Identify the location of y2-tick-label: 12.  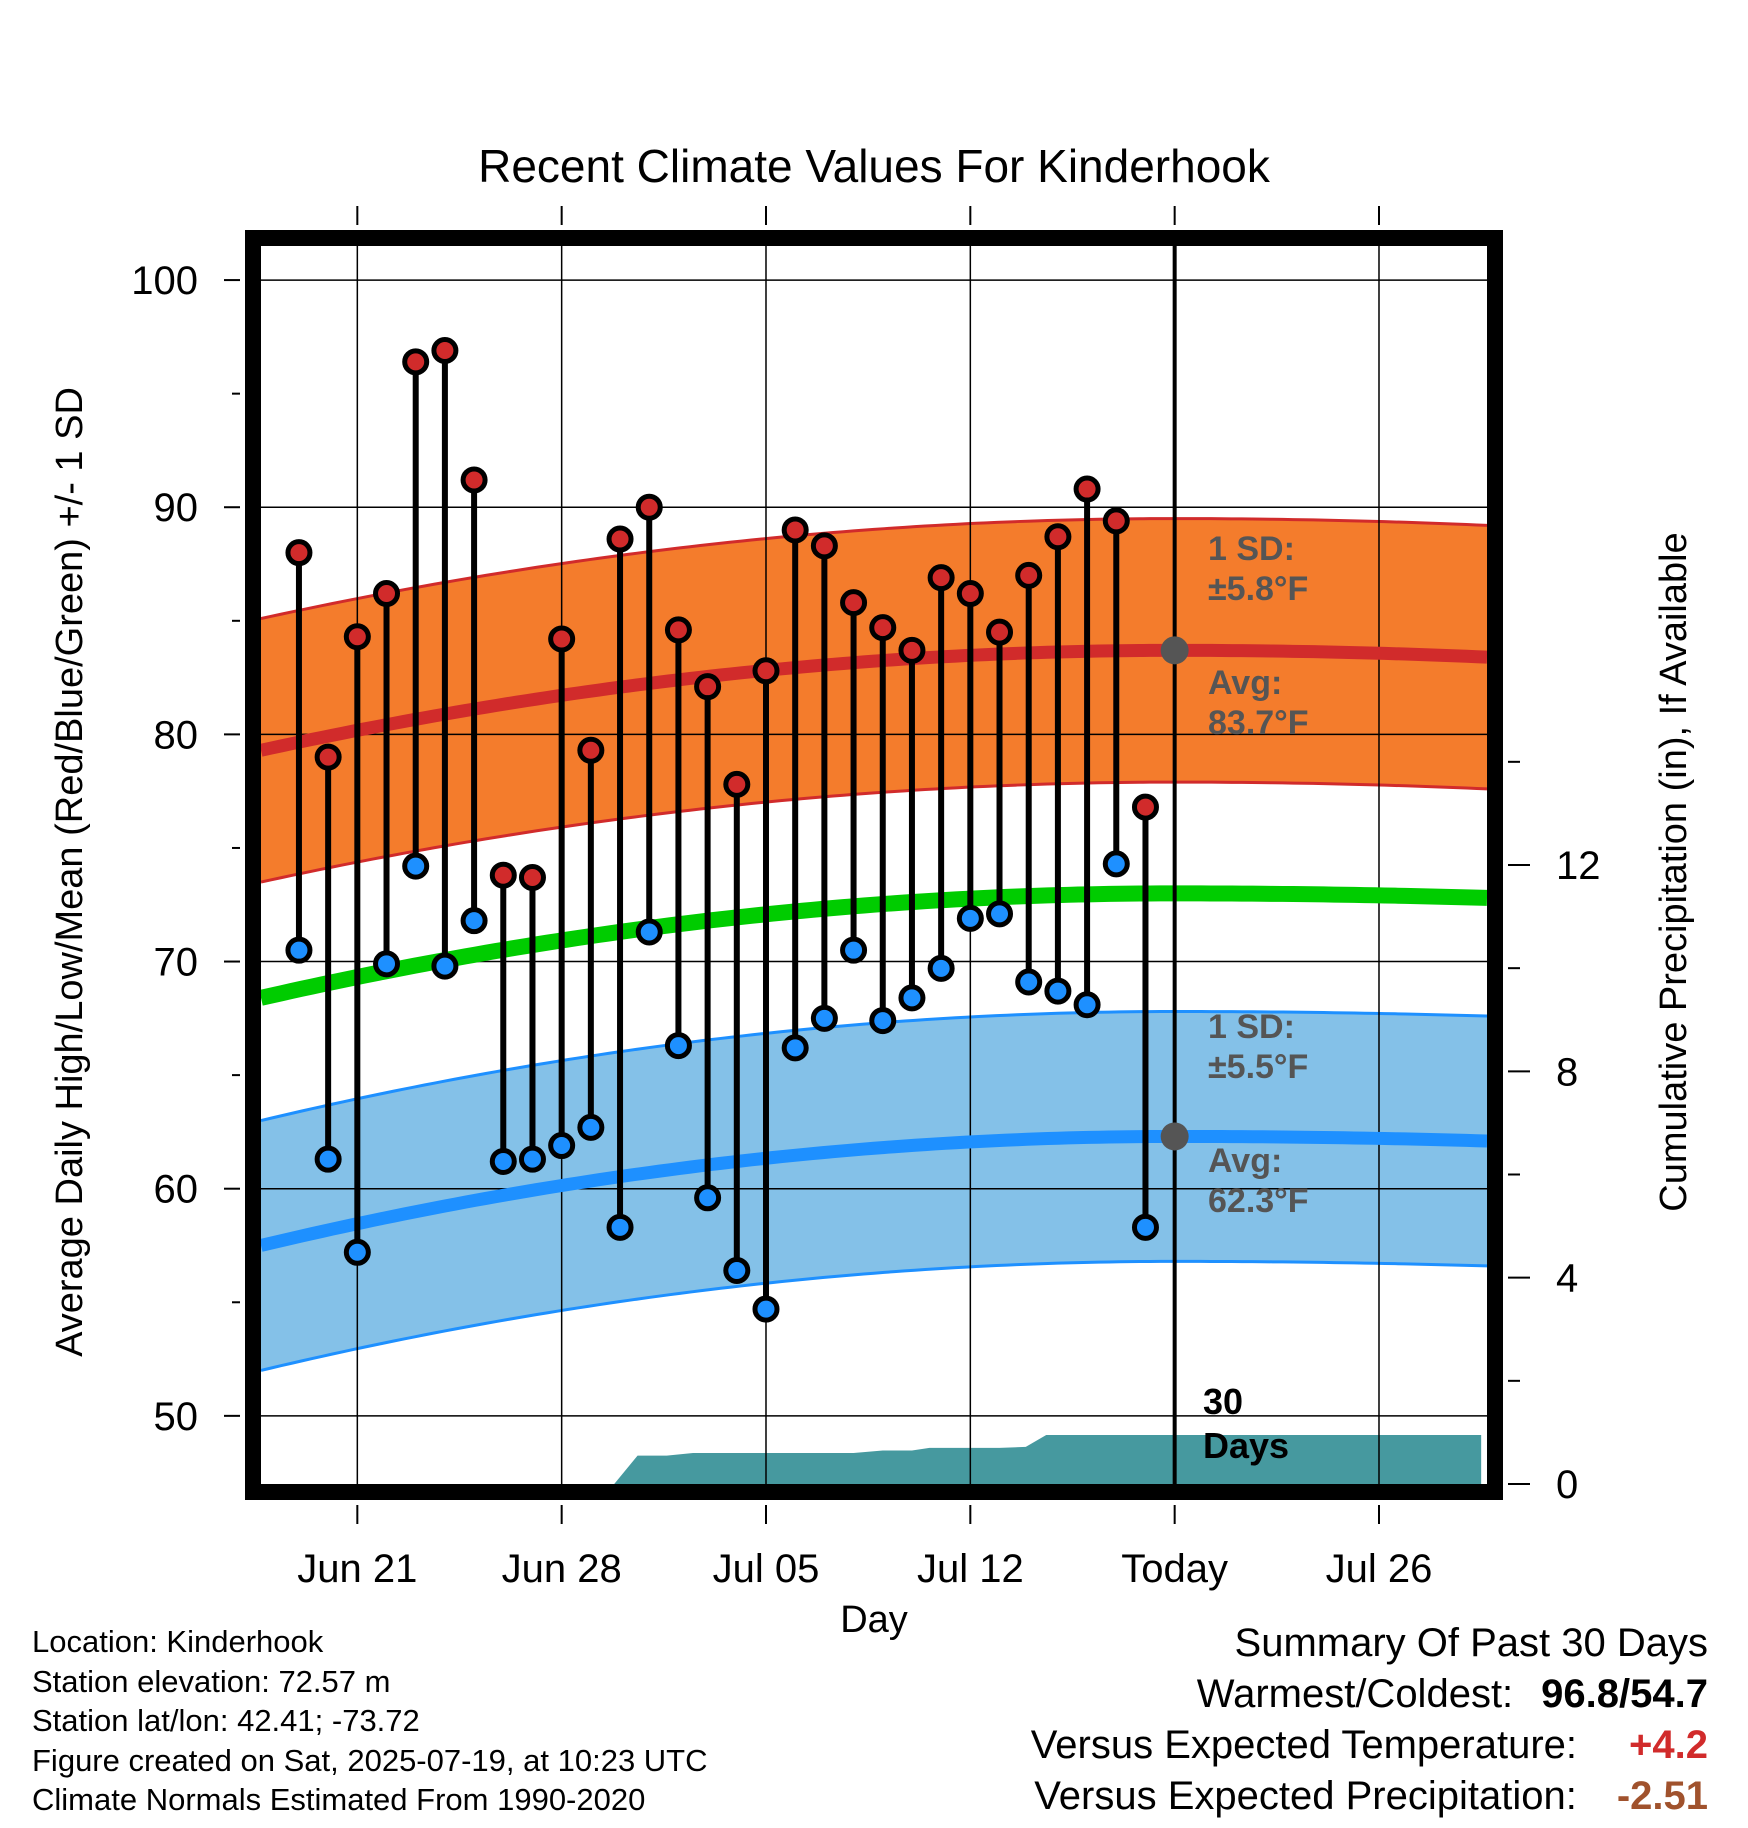
(1578, 866).